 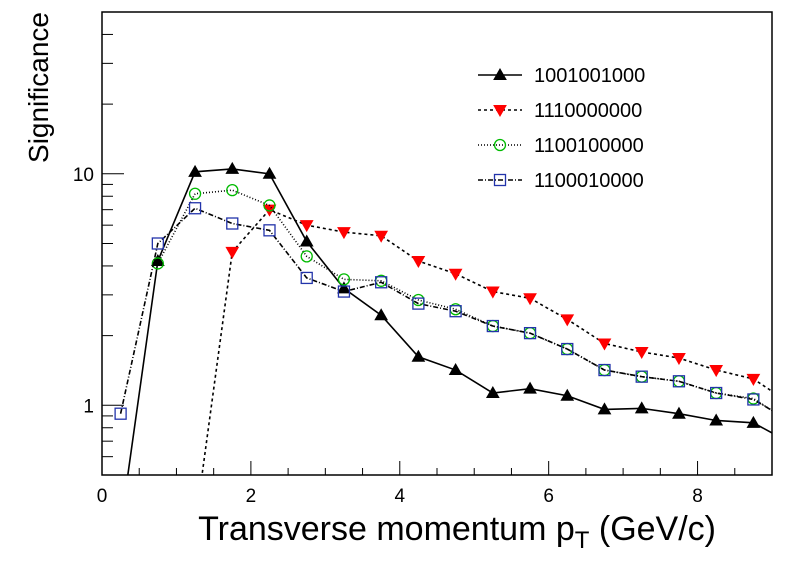 I want to click on legend-label: 1100100000, so click(x=589, y=146).